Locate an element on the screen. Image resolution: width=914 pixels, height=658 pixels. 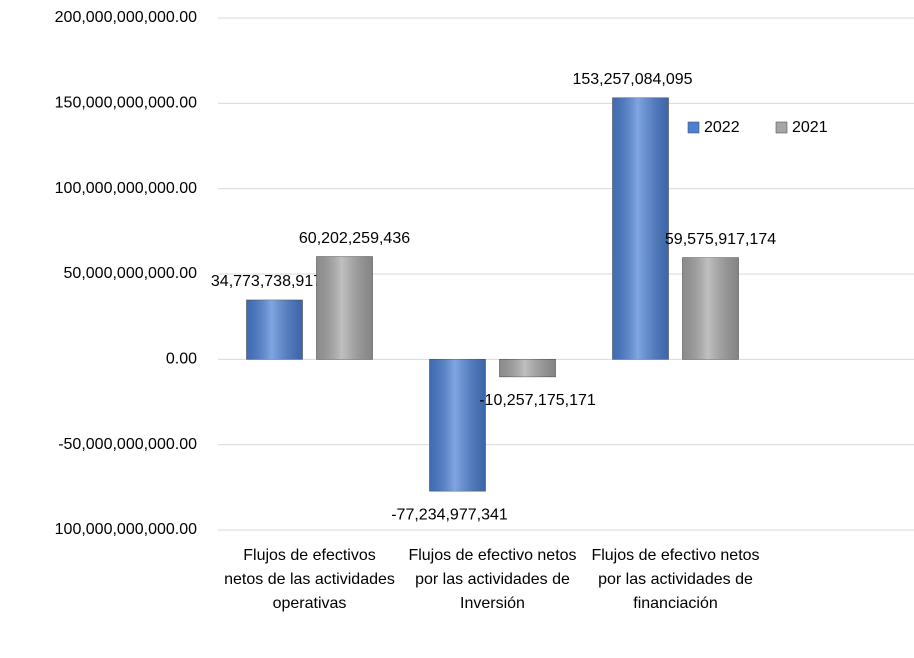
data-label: 59,575,917,174 is located at coordinates (720, 239).